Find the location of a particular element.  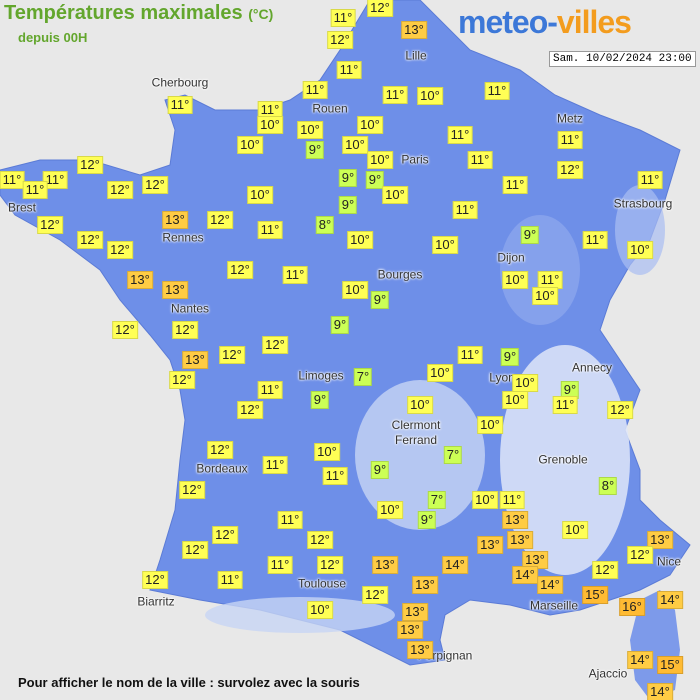

temperature-label: 16° is located at coordinates (632, 607).